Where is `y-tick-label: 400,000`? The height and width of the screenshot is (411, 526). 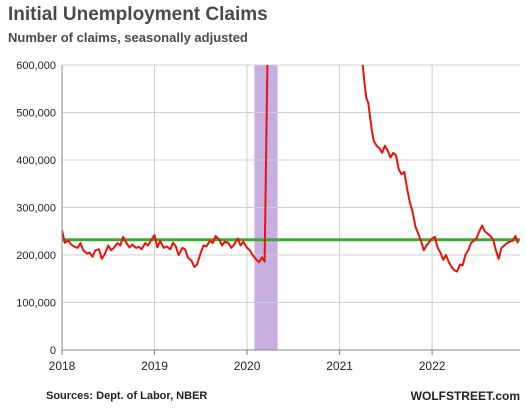
y-tick-label: 400,000 is located at coordinates (36, 161).